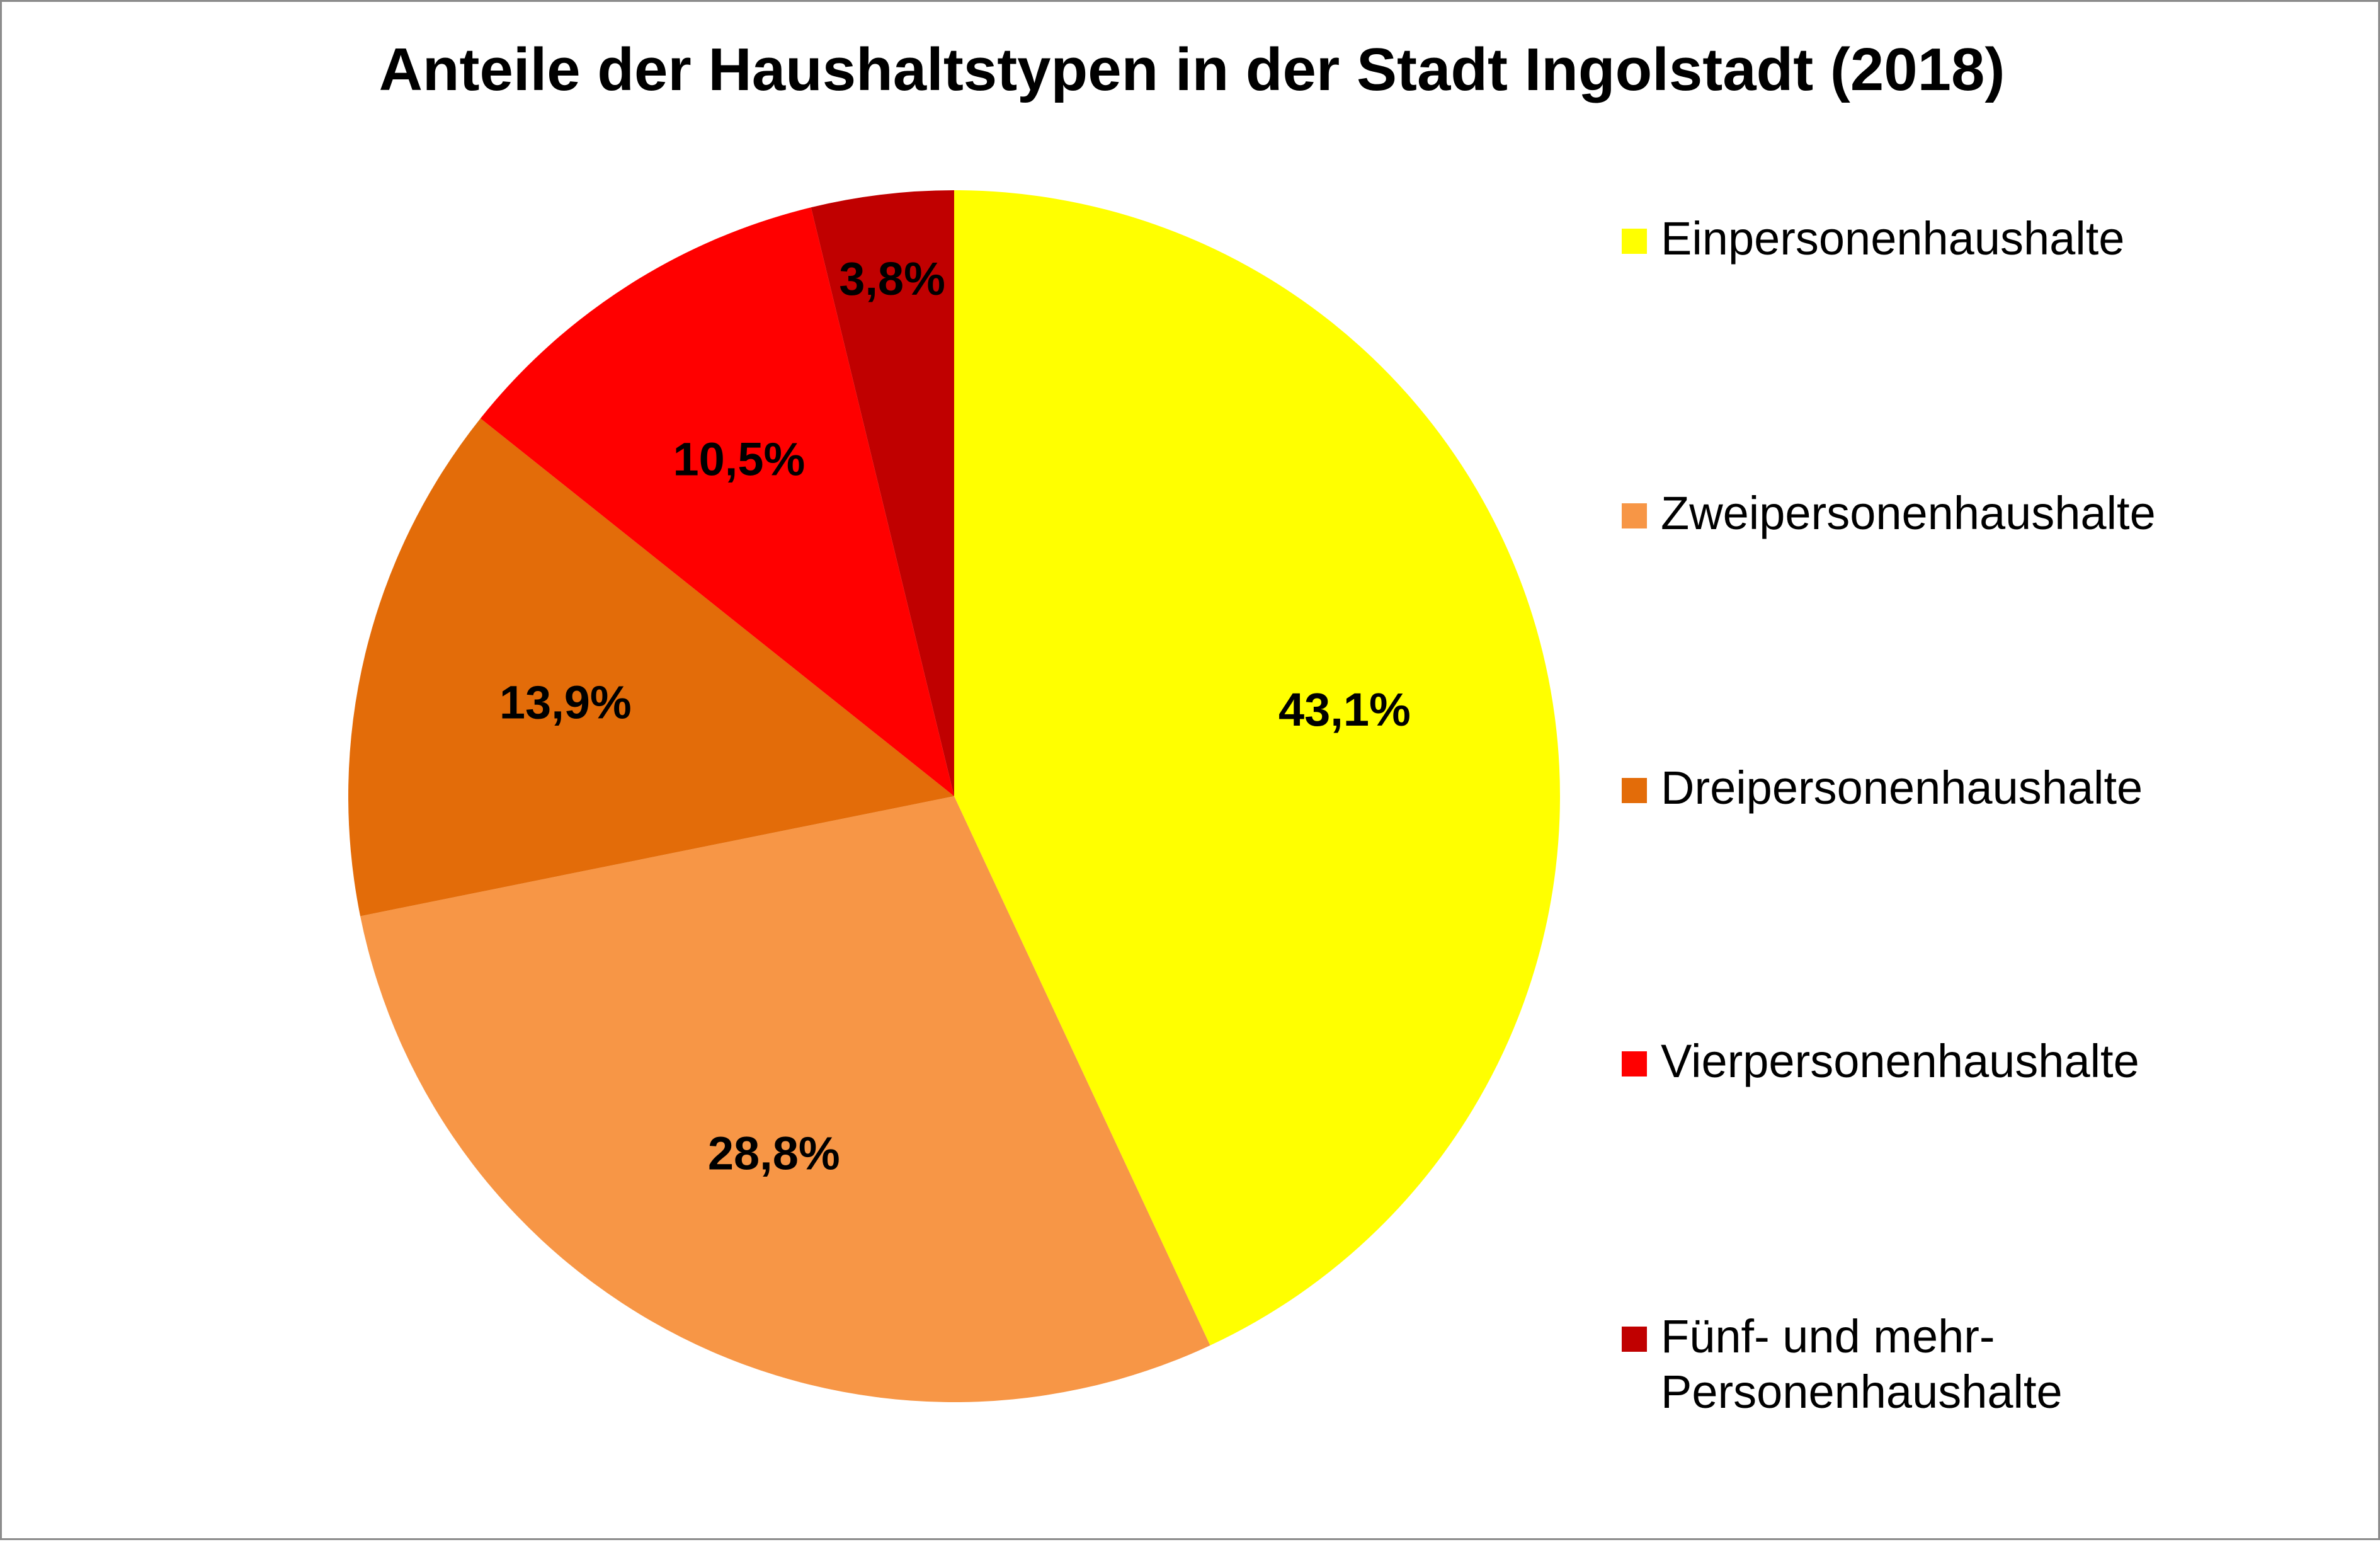 The width and height of the screenshot is (2380, 1542). I want to click on legend-item-dreipersonen: Dreipersonenhaushalte, so click(1981, 788).